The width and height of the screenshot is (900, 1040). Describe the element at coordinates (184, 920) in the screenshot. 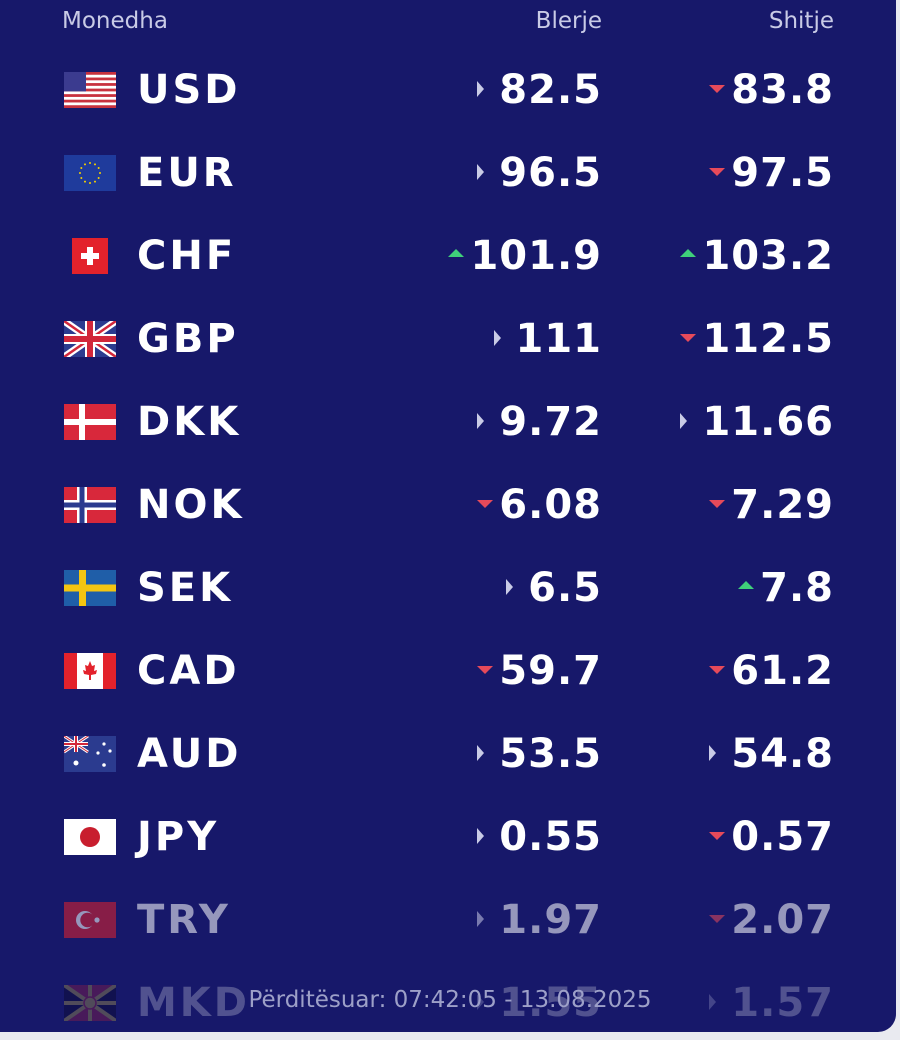

I see `currency-code: TRY` at that location.